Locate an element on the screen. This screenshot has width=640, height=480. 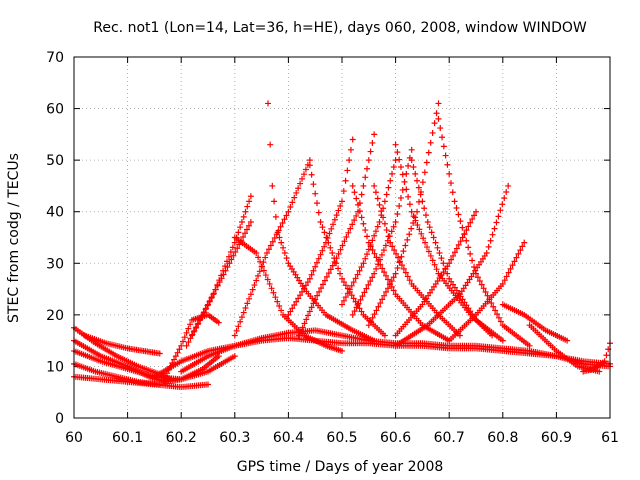
y-axis-label: STEC from codg / TECUs is located at coordinates (14, 238).